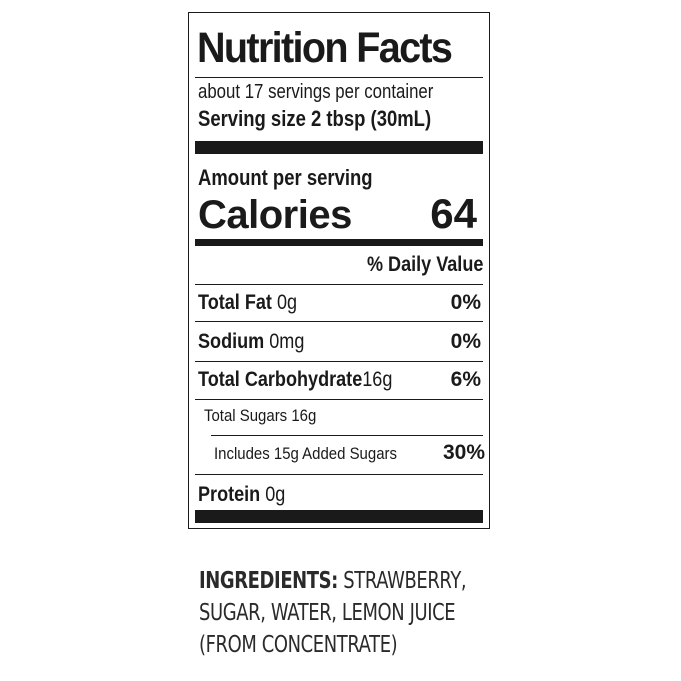 This screenshot has width=681, height=681. I want to click on daily-value-header: % Daily Value, so click(424, 264).